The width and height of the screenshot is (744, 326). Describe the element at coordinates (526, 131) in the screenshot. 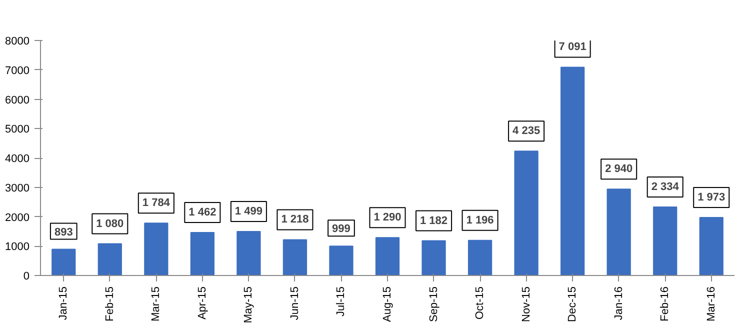

I see `data-label: 4 235` at that location.